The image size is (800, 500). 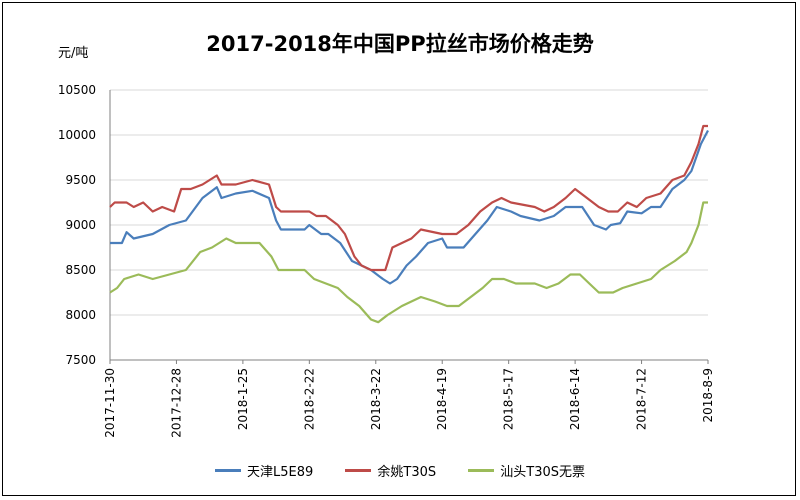 What do you see at coordinates (481, 470) in the screenshot?
I see `legend-swatch-shantou` at bounding box center [481, 470].